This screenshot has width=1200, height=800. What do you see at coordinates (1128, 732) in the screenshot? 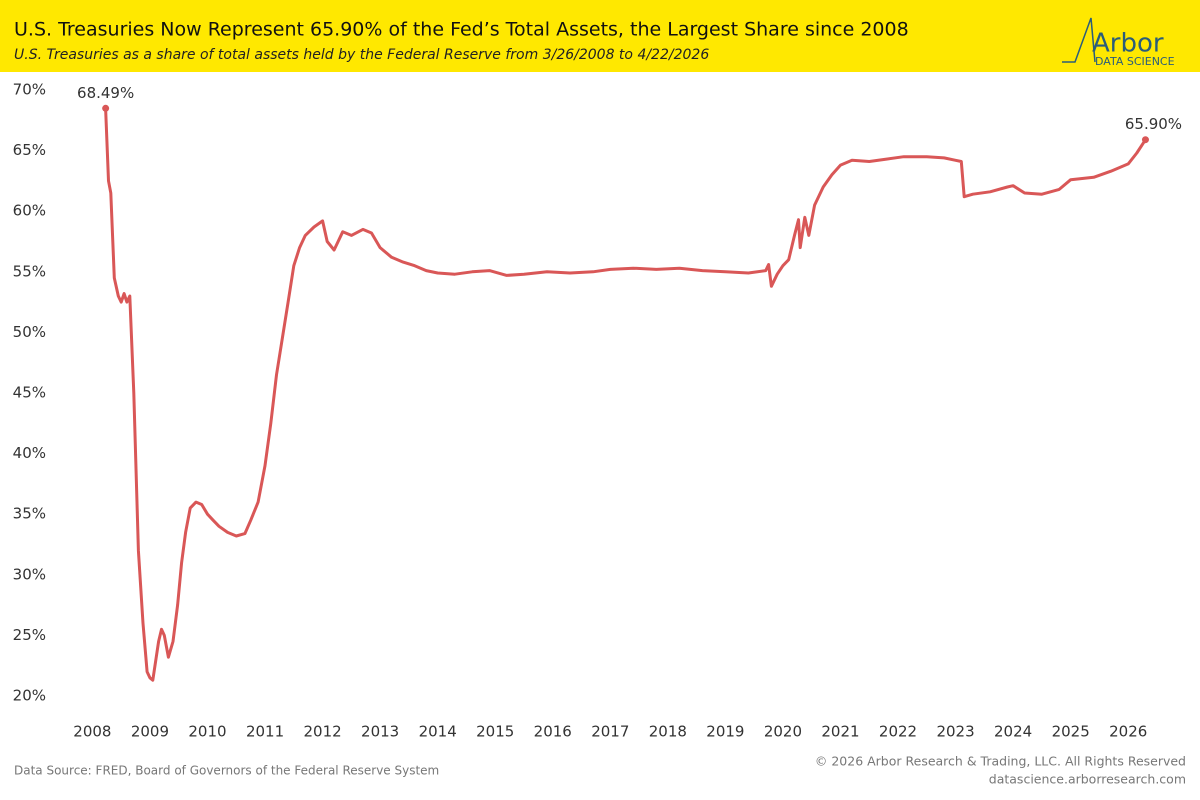
I see `x-tick-label: 2026` at bounding box center [1128, 732].